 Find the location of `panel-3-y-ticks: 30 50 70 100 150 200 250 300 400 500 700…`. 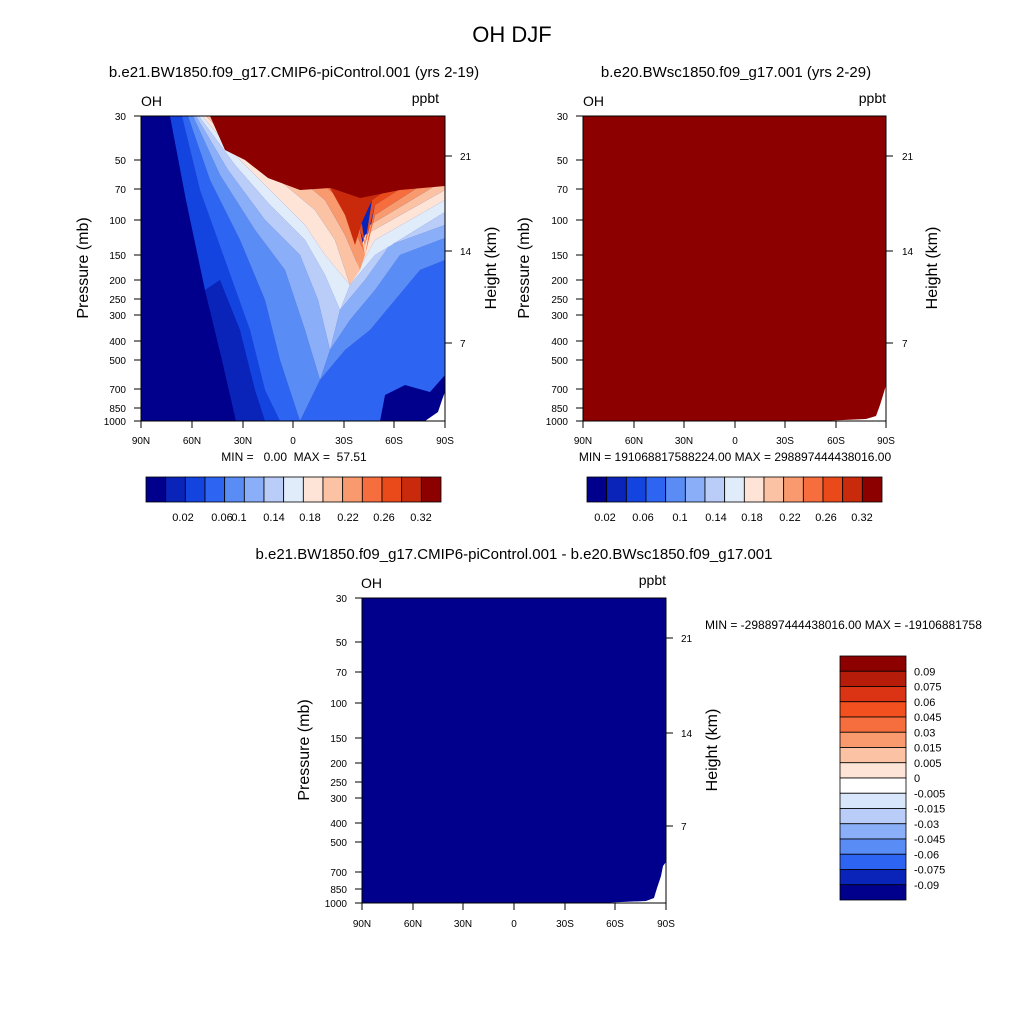

panel-3-y-ticks: 30 50 70 100 150 200 250 300 400 500 700… is located at coordinates (336, 752).